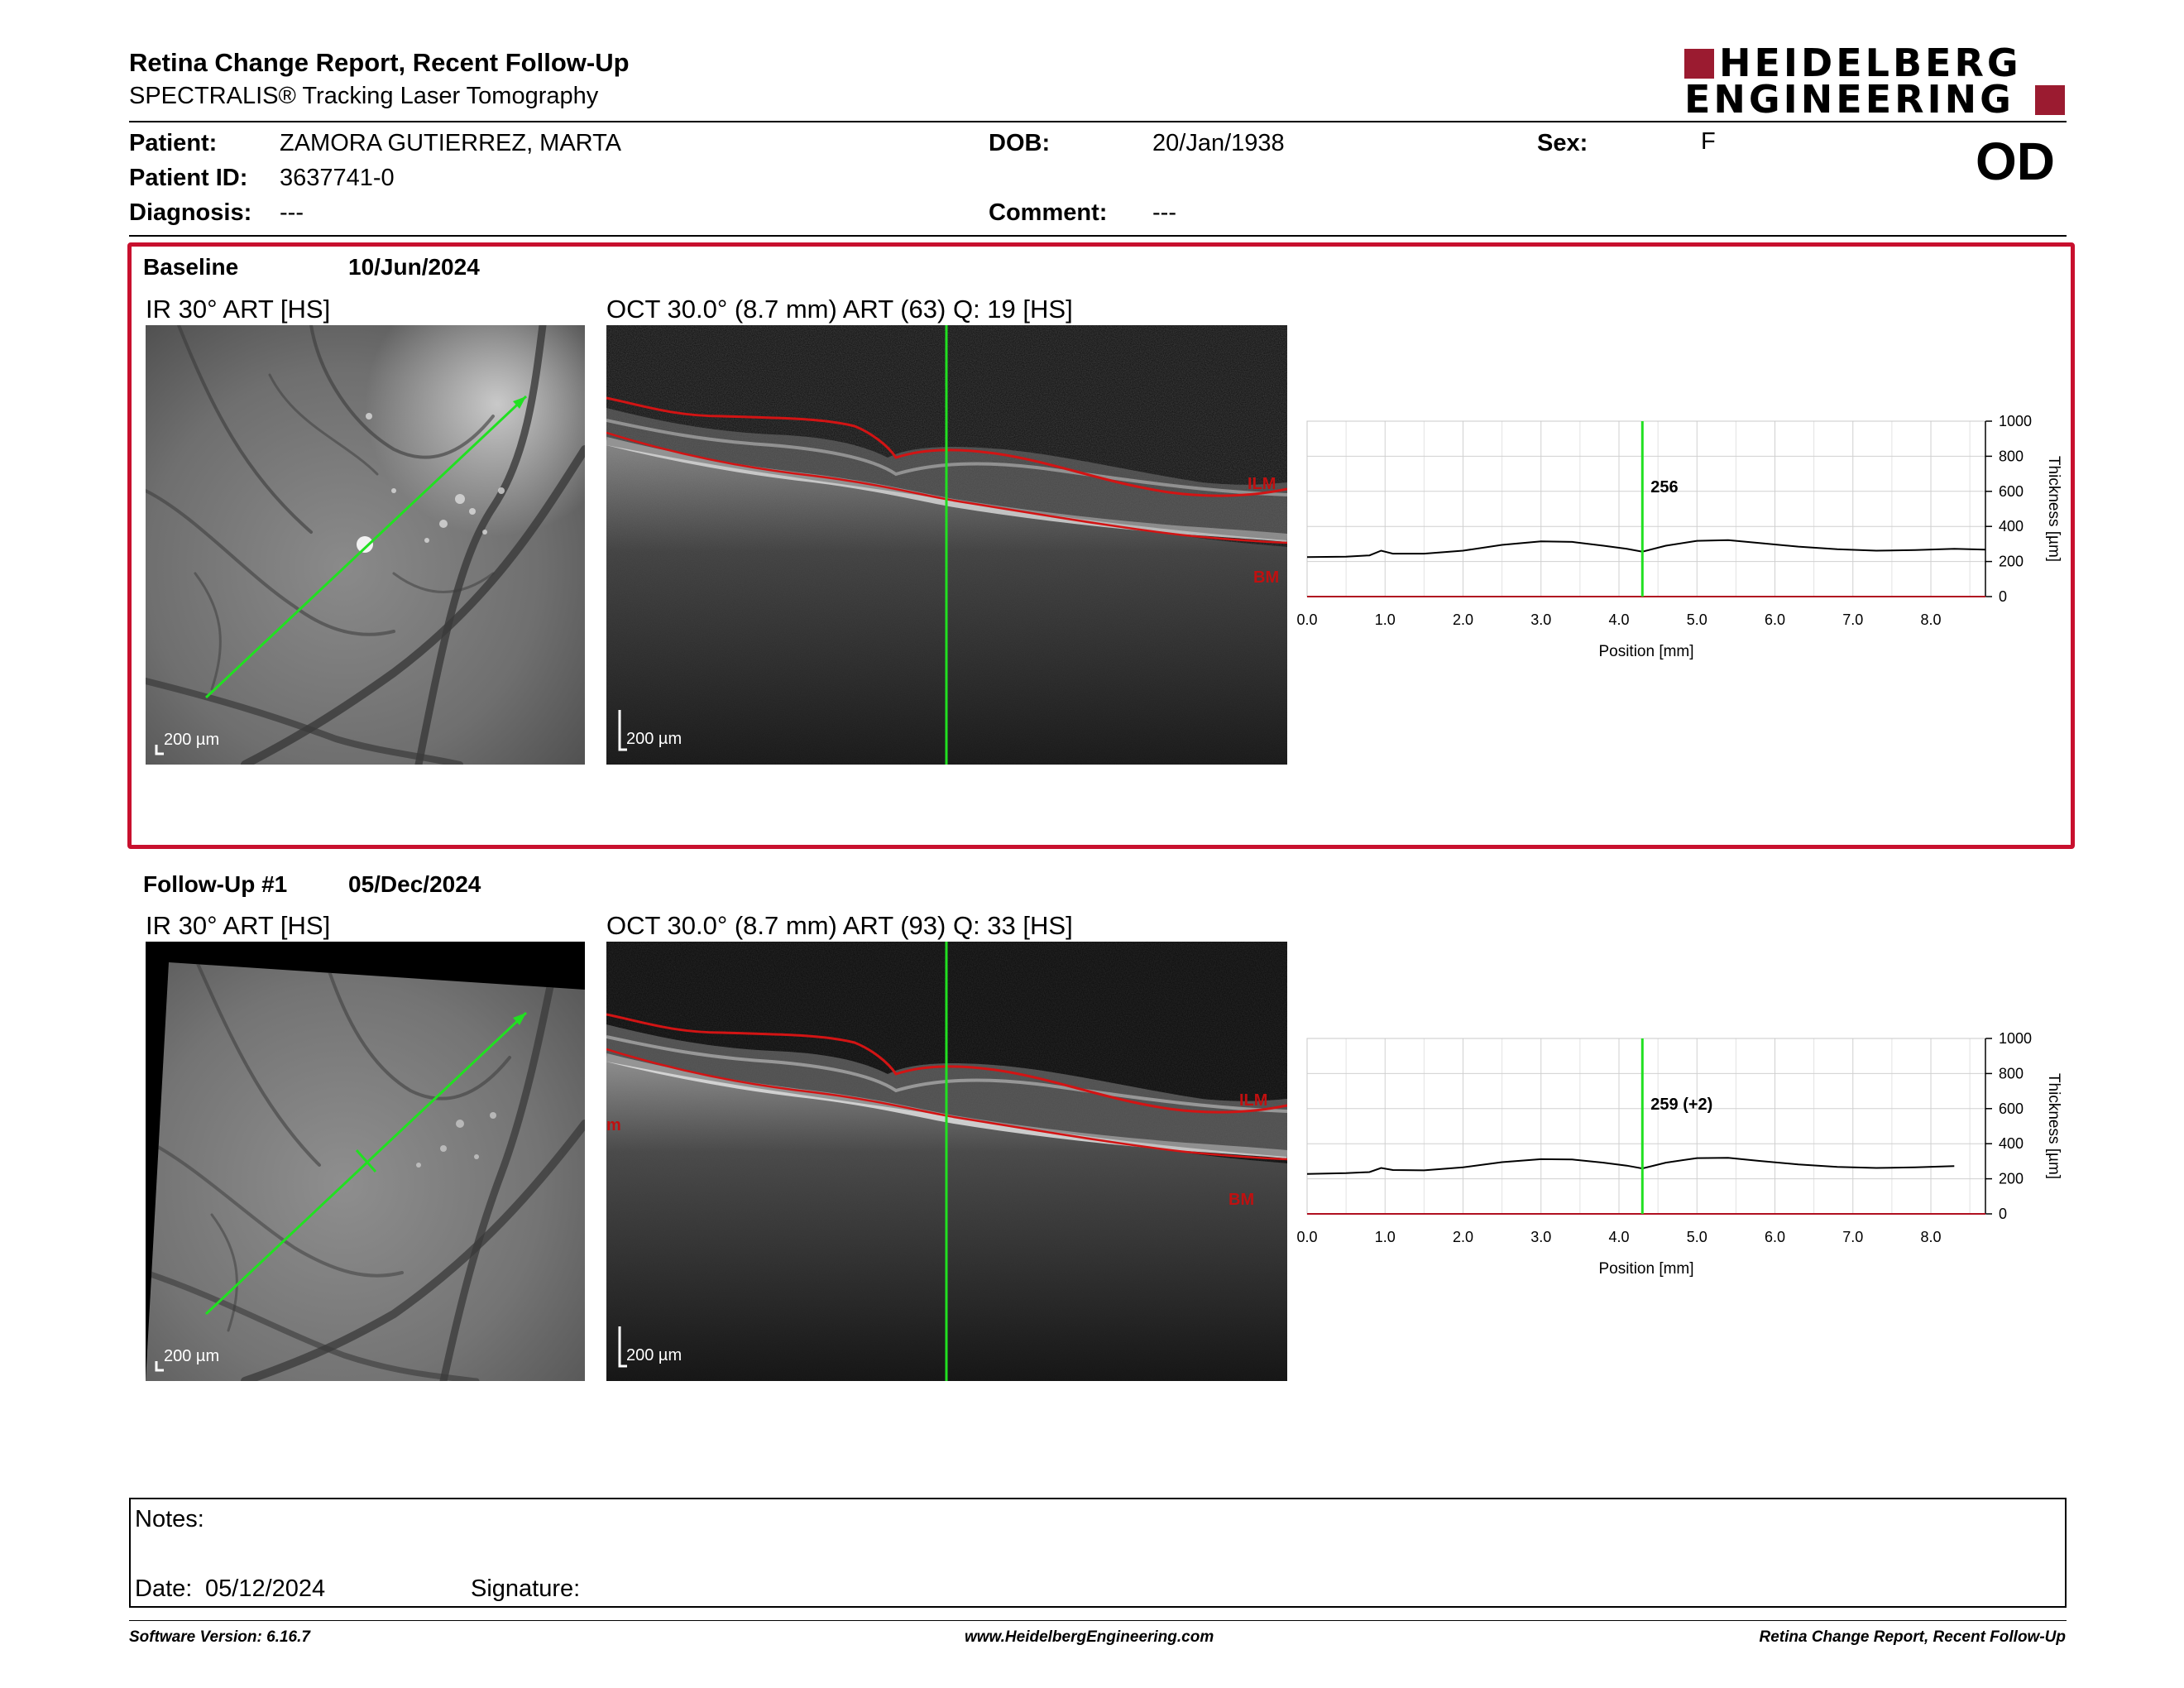  What do you see at coordinates (1912, 1637) in the screenshot?
I see `footer-report-name: Retina Change Report, Recent Follow-Up` at bounding box center [1912, 1637].